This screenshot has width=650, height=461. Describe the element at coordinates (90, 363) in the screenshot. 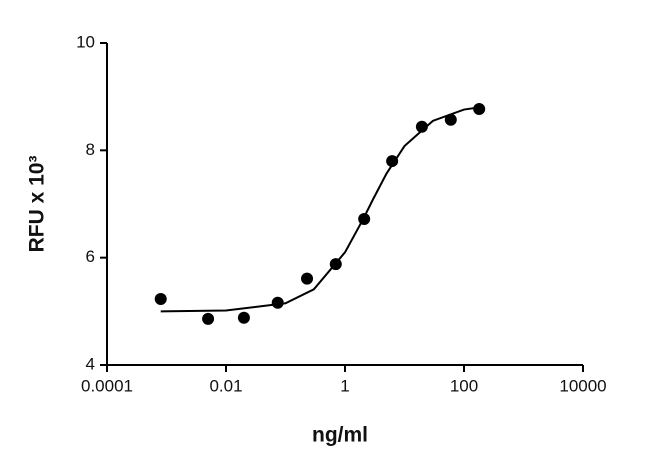

I see `y-tick-label: 4` at that location.